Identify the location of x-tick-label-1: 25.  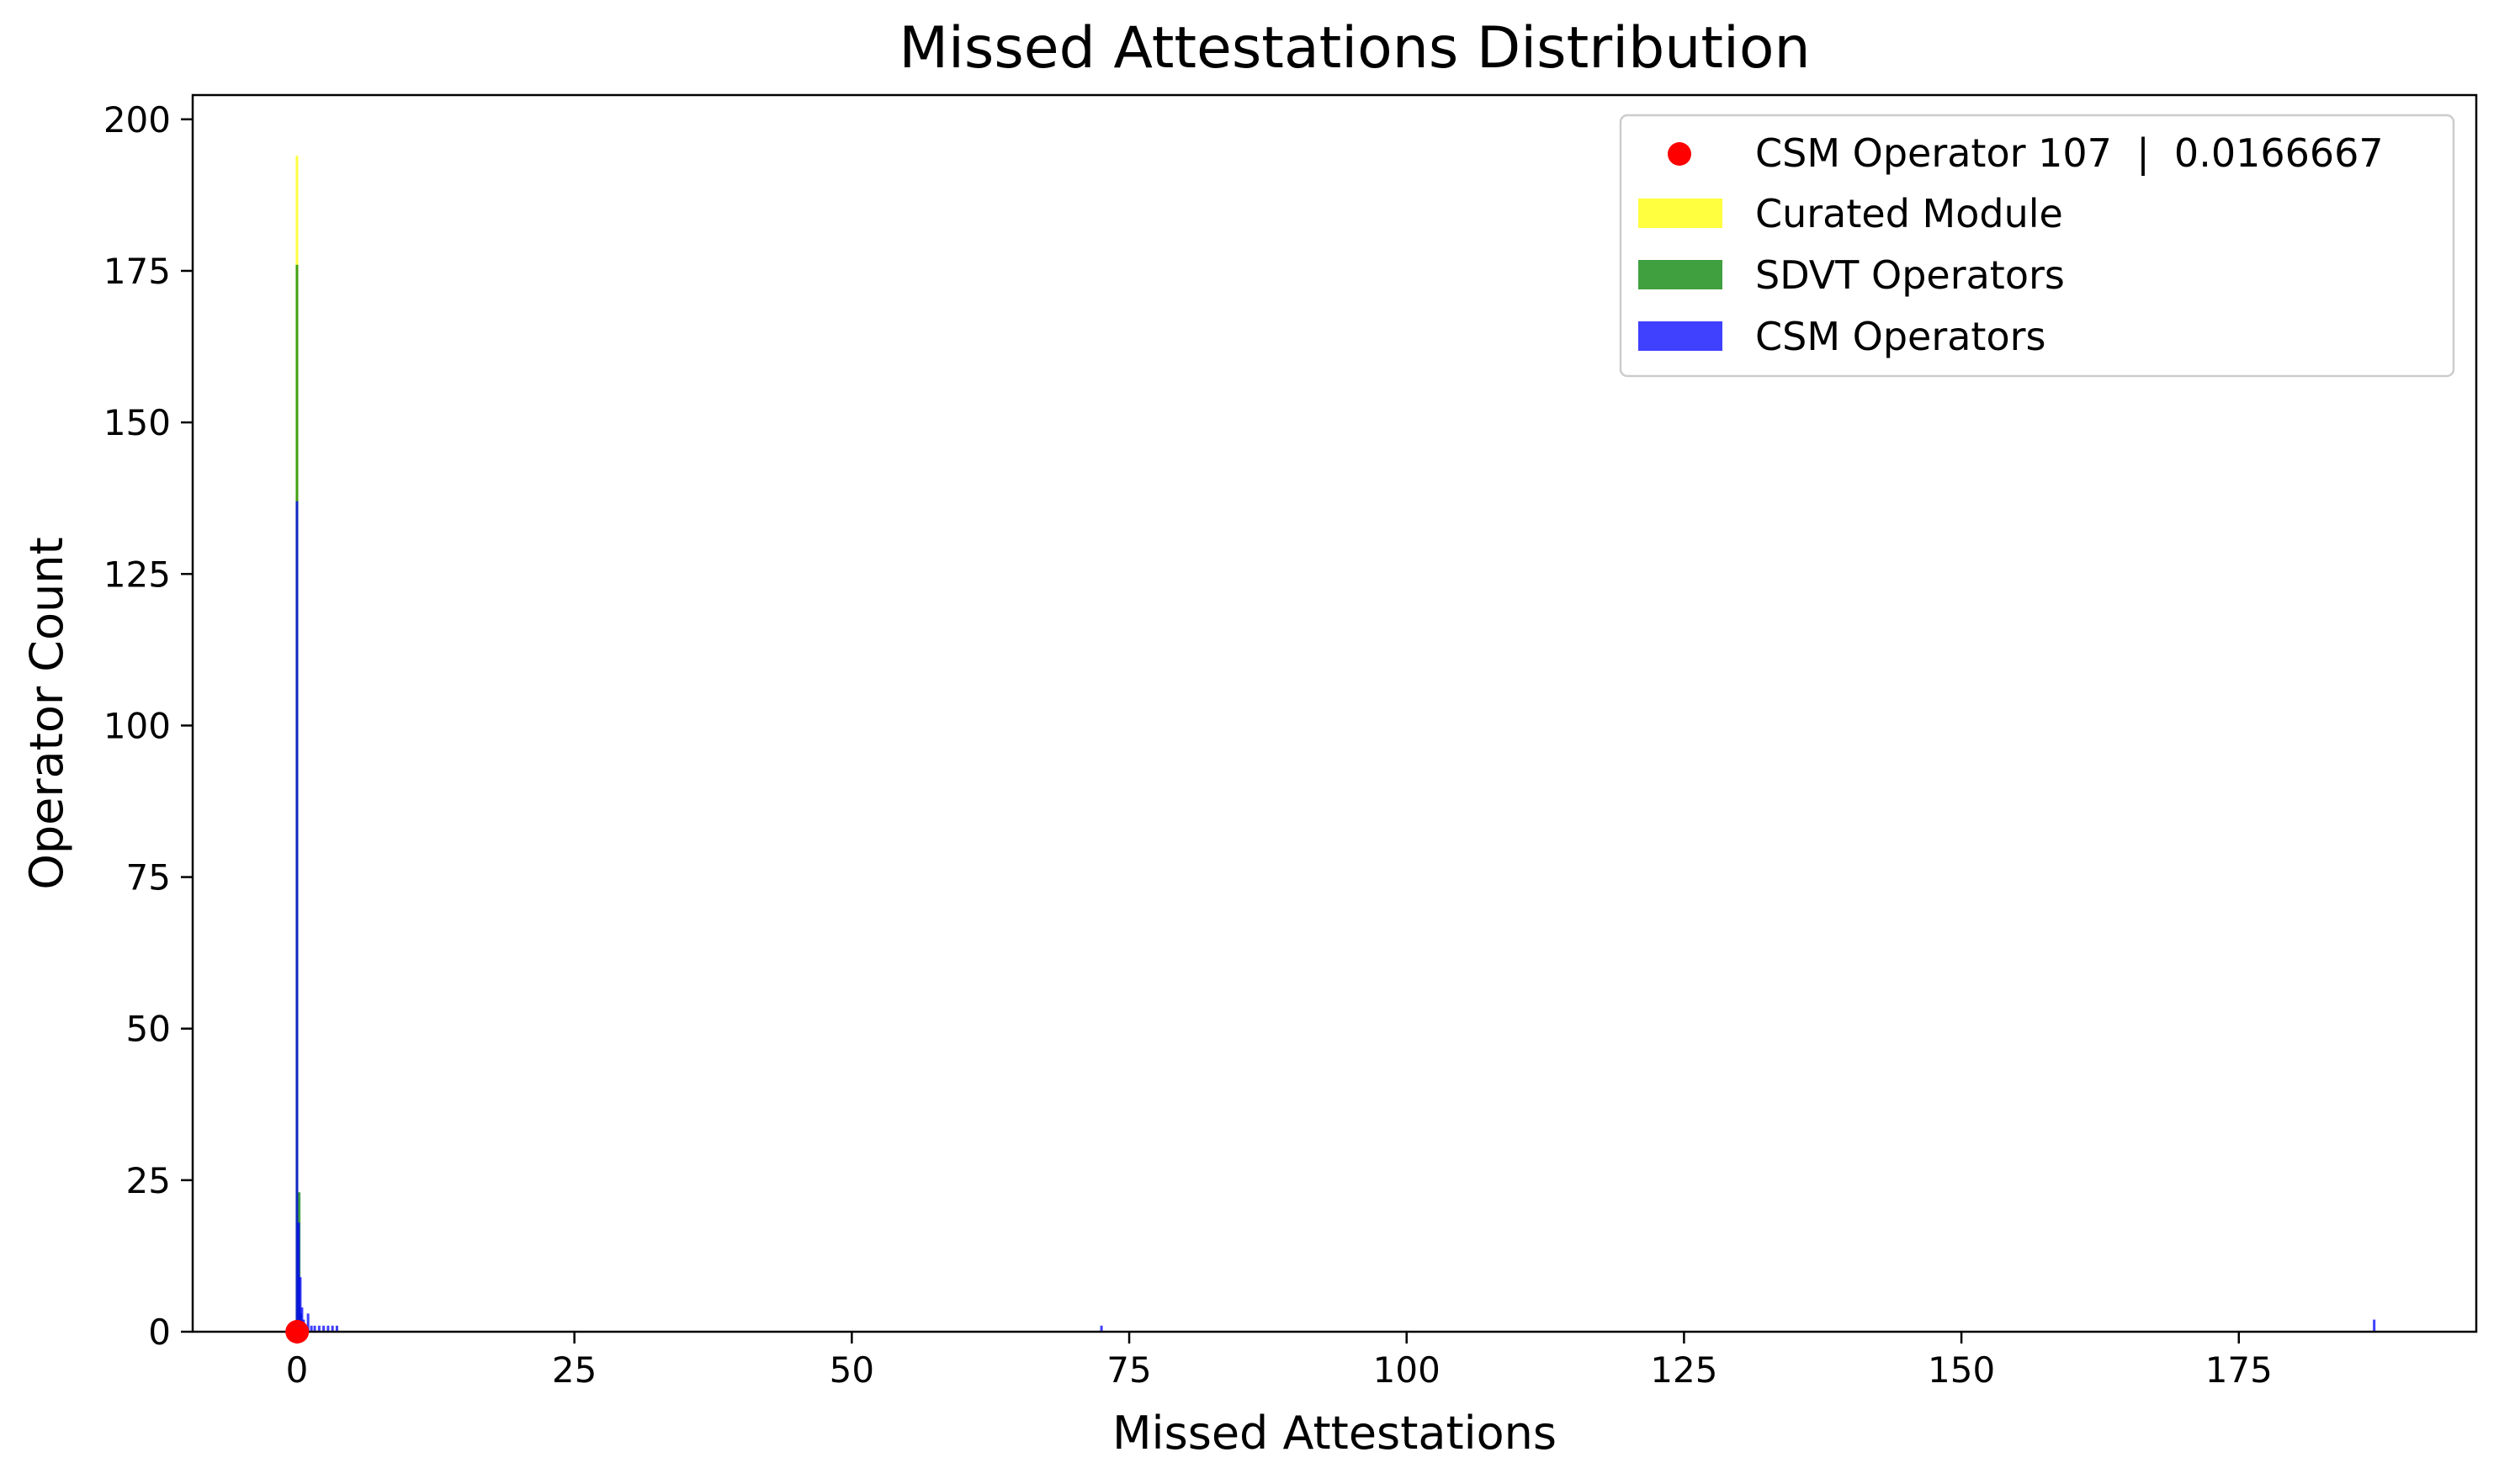
(574, 1370).